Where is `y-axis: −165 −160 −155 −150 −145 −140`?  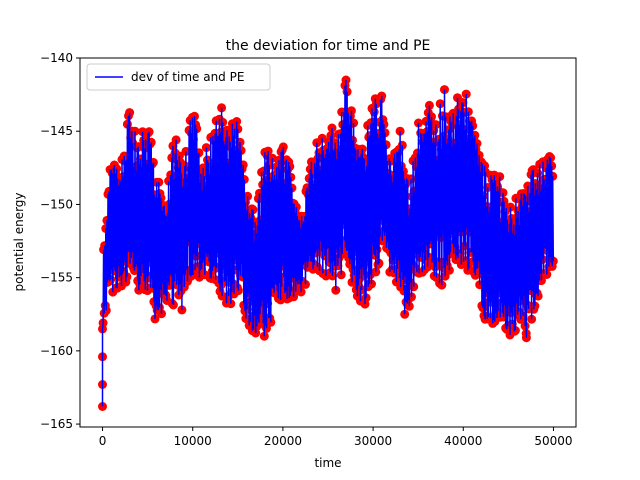 y-axis: −165 −160 −155 −150 −145 −140 is located at coordinates (60, 241).